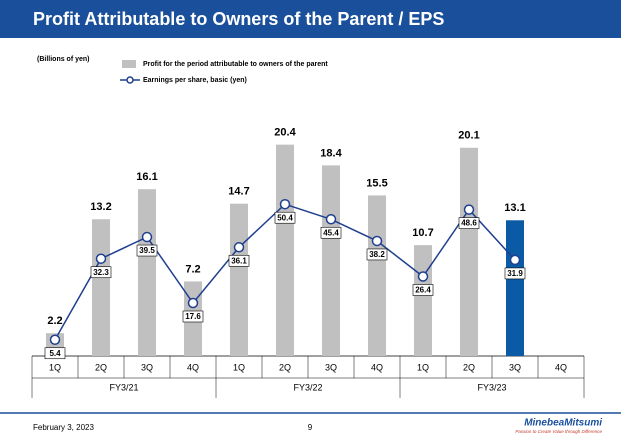 This screenshot has width=621, height=438. I want to click on eps-value-label: 38.2, so click(377, 254).